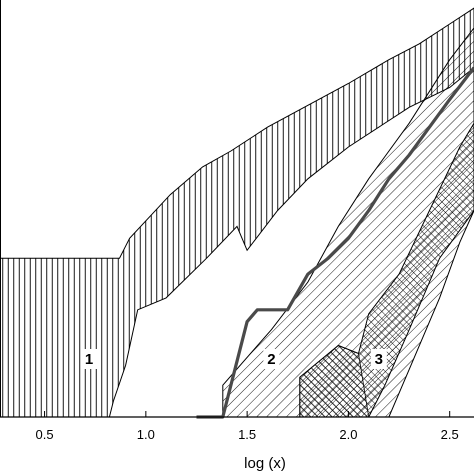 The image size is (474, 474). Describe the element at coordinates (234, 359) in the screenshot. I see `labels-layer: 1 2 3` at that location.